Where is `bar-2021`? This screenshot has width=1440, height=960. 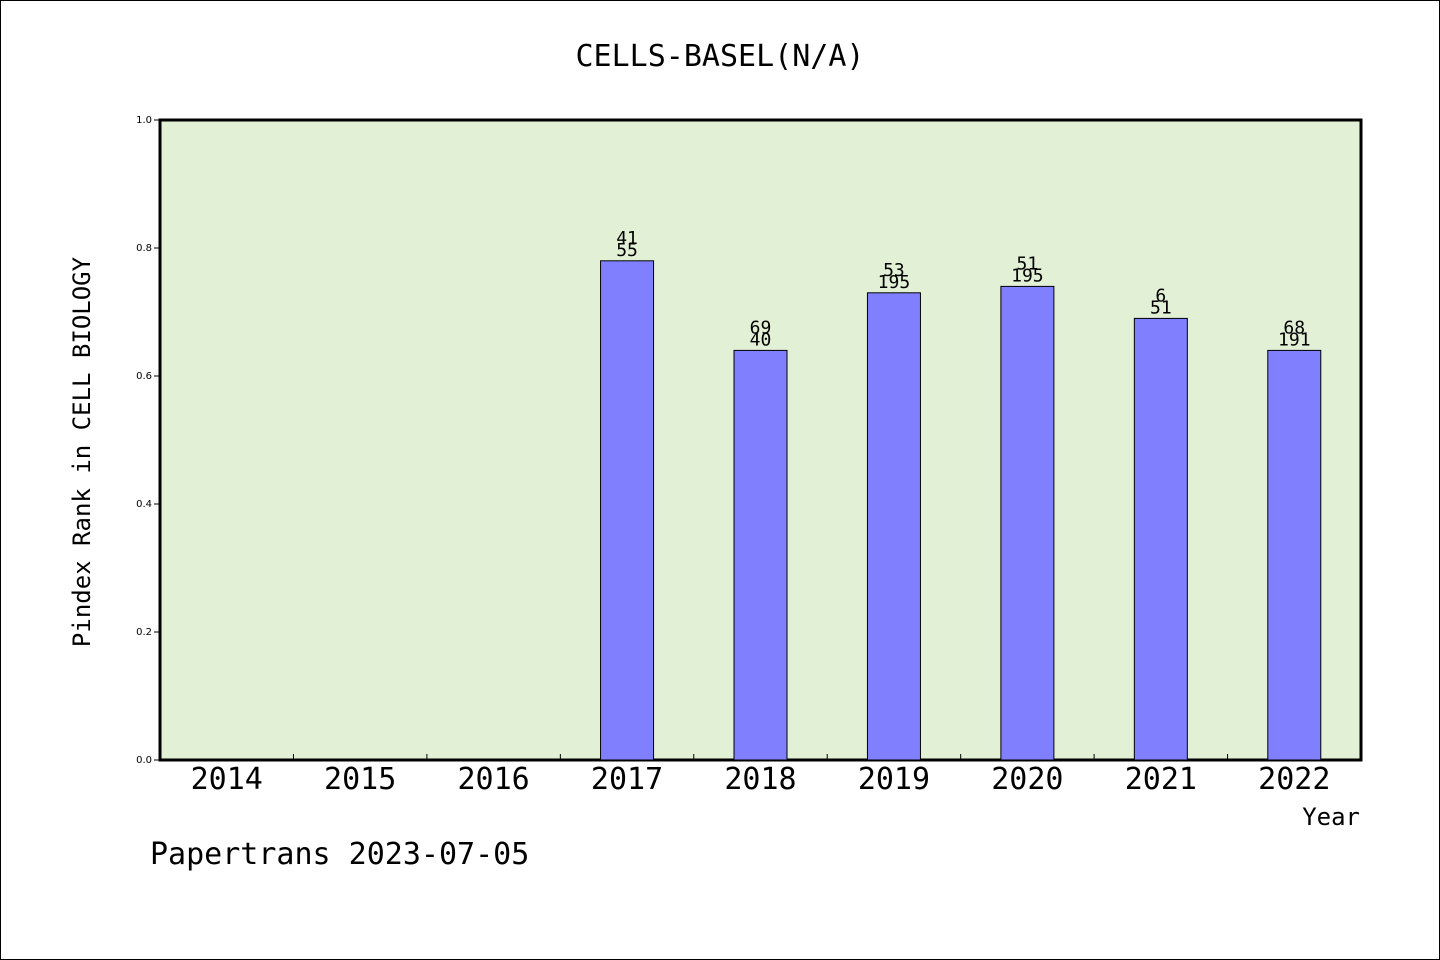
bar-2021 is located at coordinates (1160, 539).